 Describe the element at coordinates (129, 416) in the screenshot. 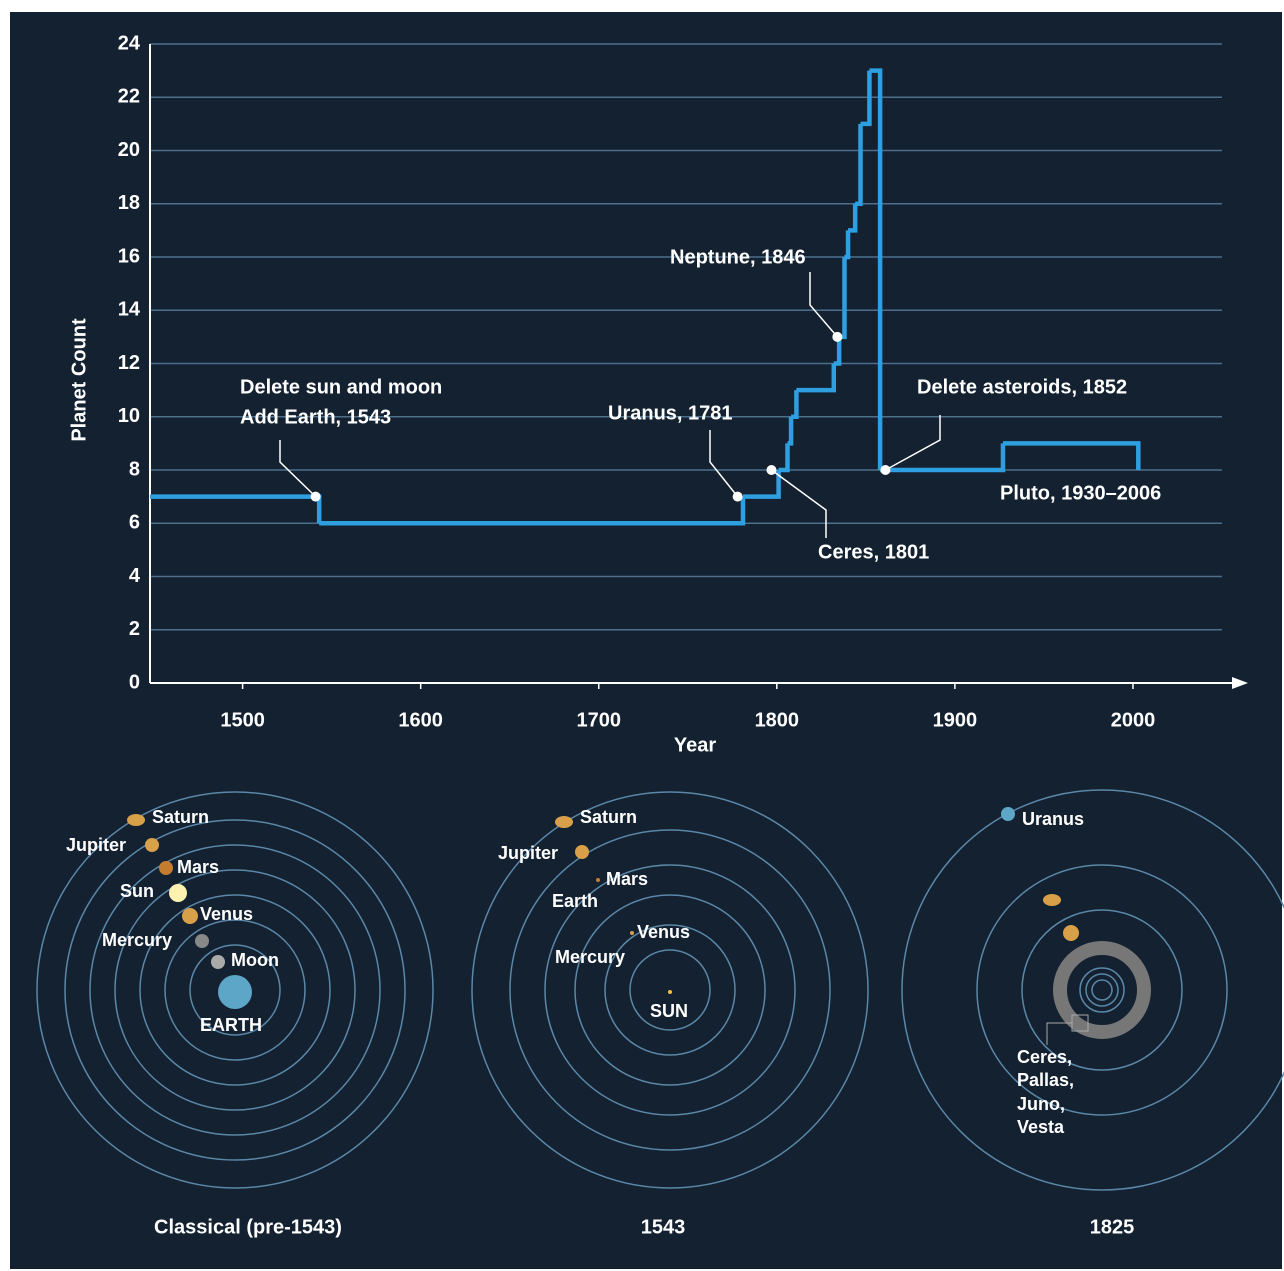

I see `y-tick-label: 10` at that location.